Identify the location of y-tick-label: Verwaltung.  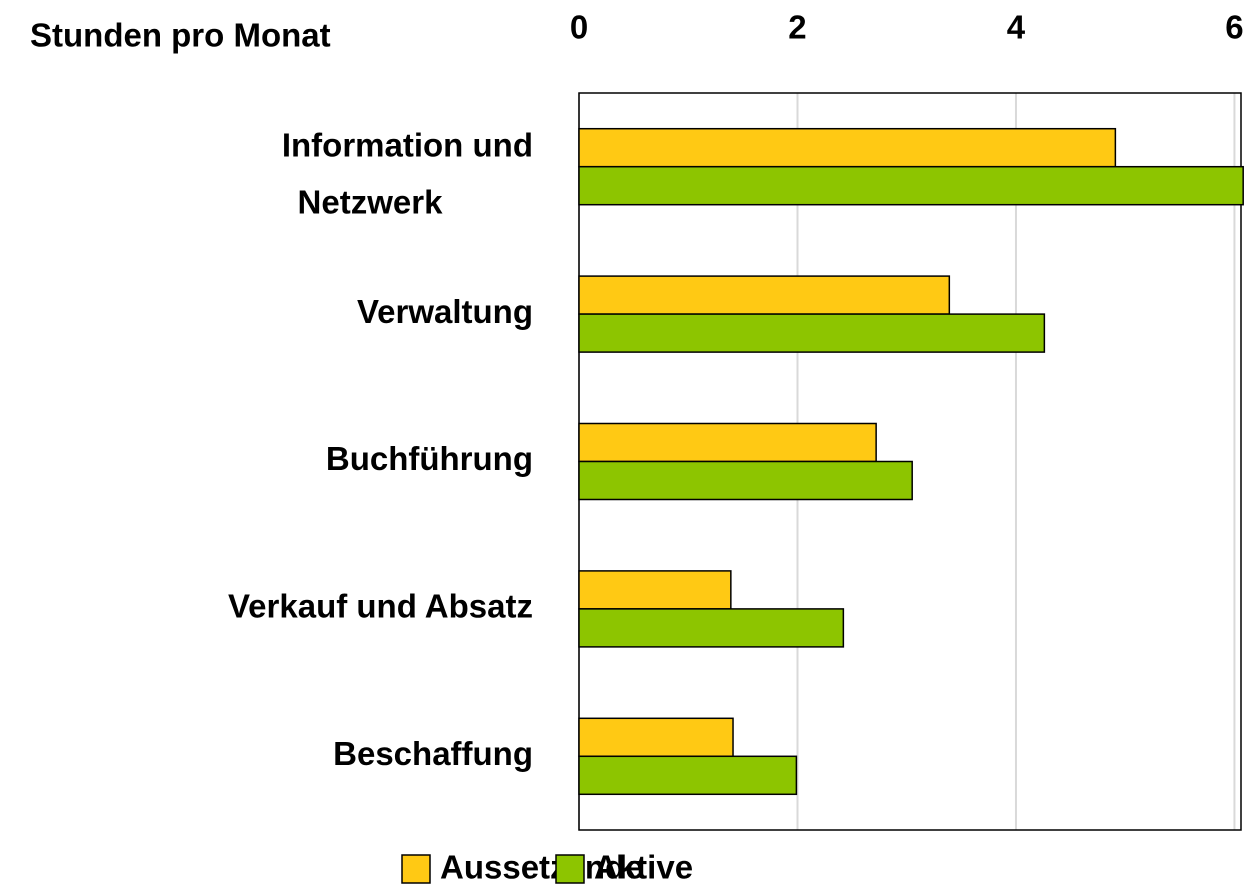
(445, 311).